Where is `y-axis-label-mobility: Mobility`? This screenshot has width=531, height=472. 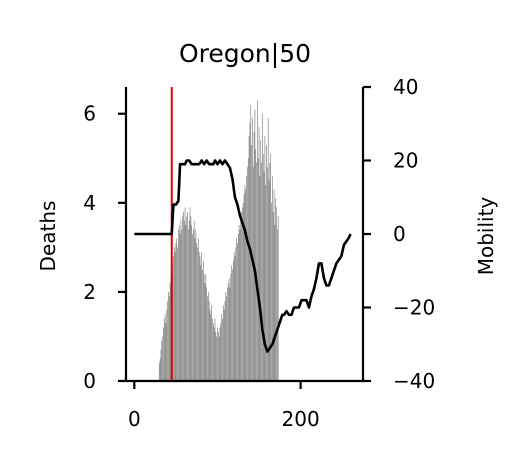
y-axis-label-mobility: Mobility is located at coordinates (486, 236).